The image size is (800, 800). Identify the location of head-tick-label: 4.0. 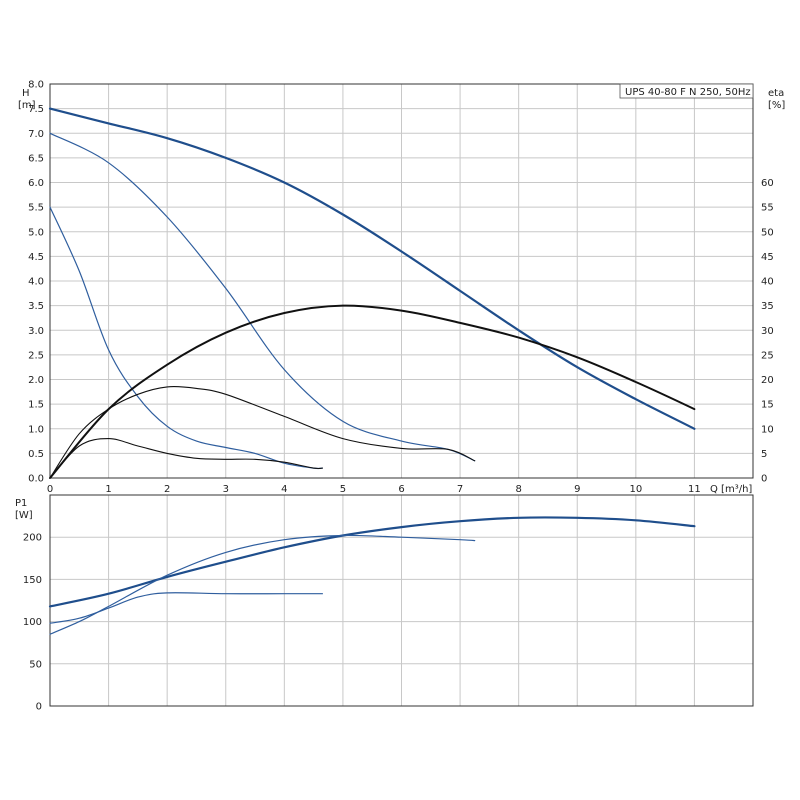
(36, 282).